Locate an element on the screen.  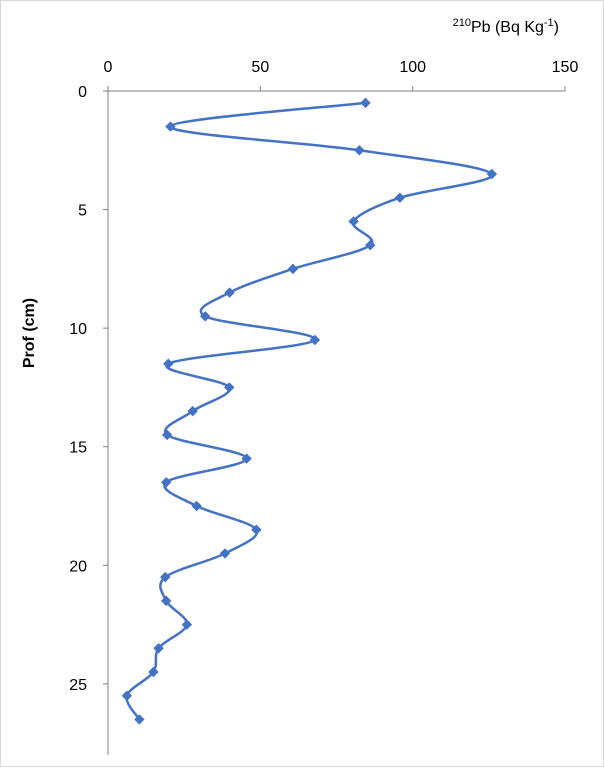
y-tick-label: 10 is located at coordinates (78, 329).